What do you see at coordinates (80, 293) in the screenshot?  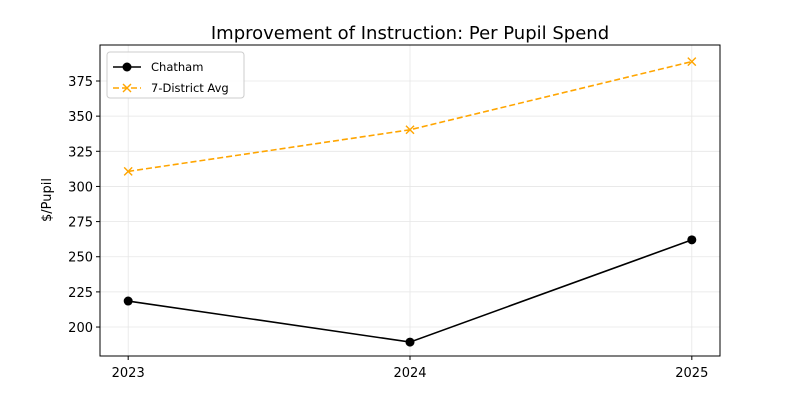 I see `y-tick-label: 225` at bounding box center [80, 293].